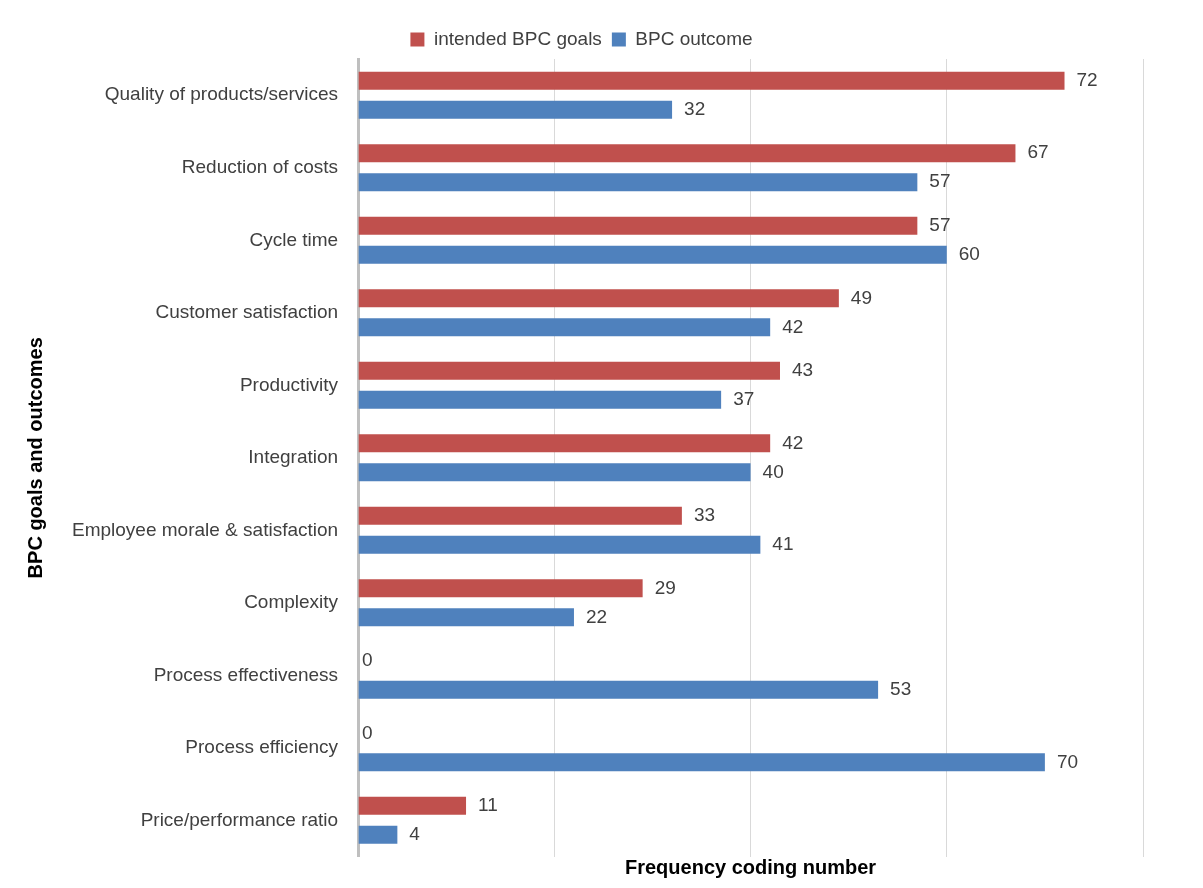 The height and width of the screenshot is (888, 1203). I want to click on data-label: 33, so click(704, 515).